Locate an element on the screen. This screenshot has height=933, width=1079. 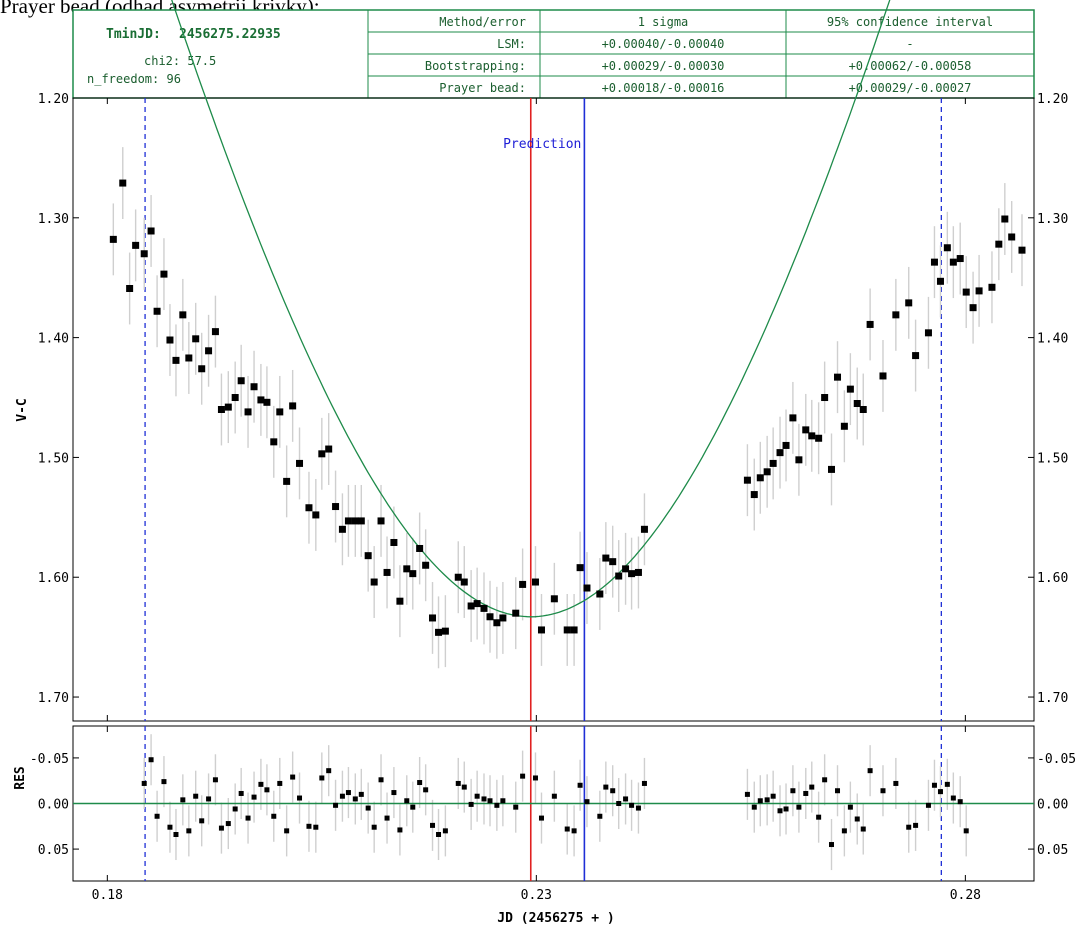
row-bootstrap-ci: +0.00062/-0.00058 is located at coordinates (910, 66).